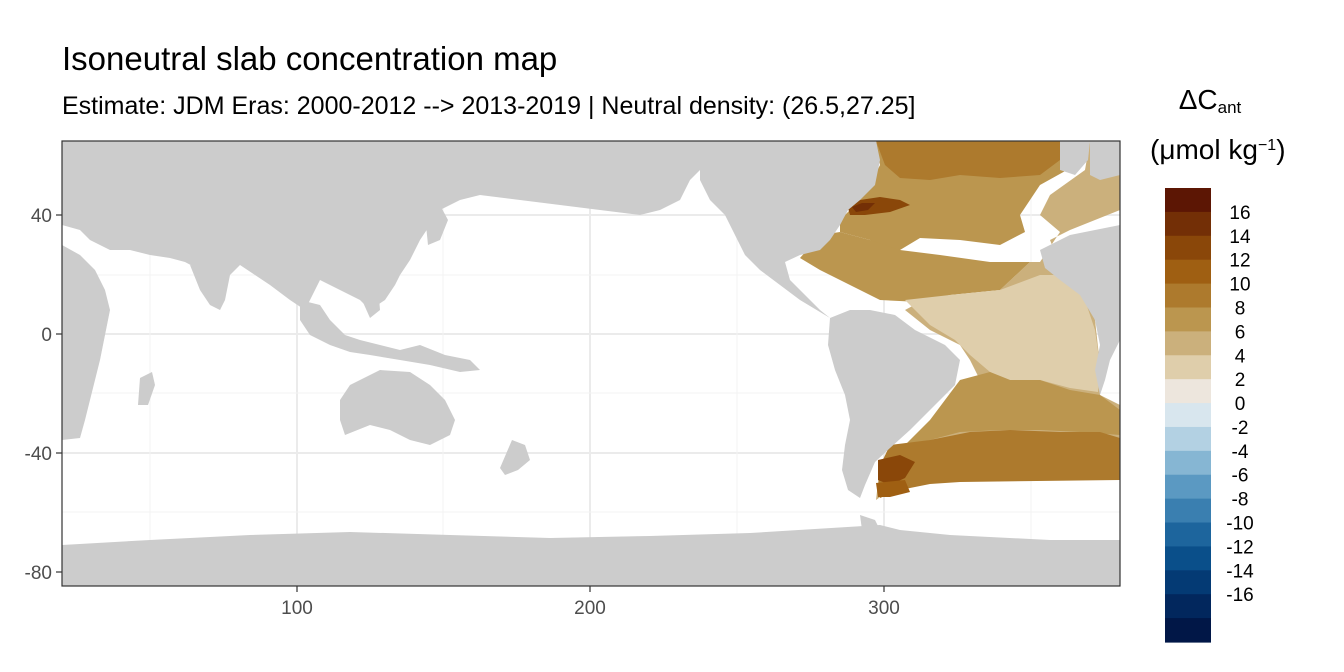  Describe the element at coordinates (207, 287) in the screenshot. I see `landmass-arabia-india` at that location.